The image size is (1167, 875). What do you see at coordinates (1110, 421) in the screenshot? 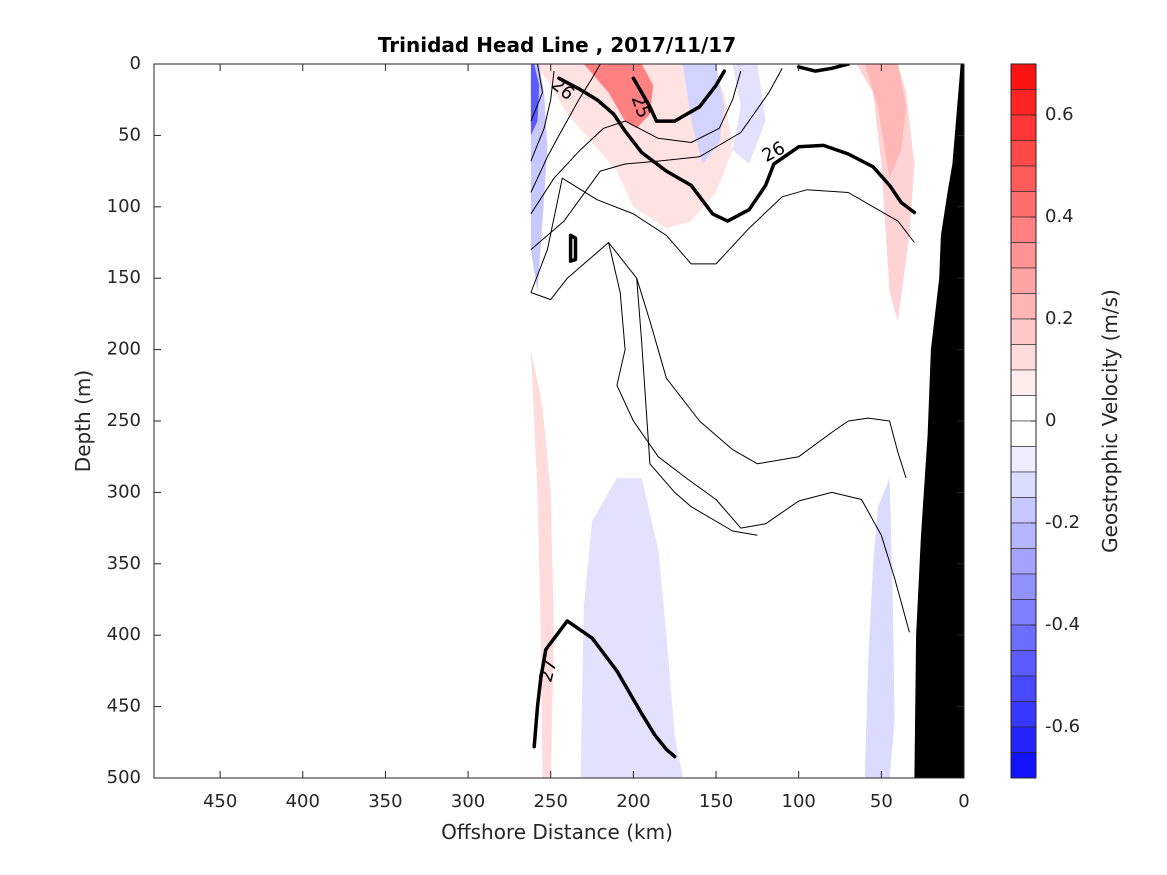
I see `colorbar-title: Geostrophic Velocity (m/s)` at bounding box center [1110, 421].